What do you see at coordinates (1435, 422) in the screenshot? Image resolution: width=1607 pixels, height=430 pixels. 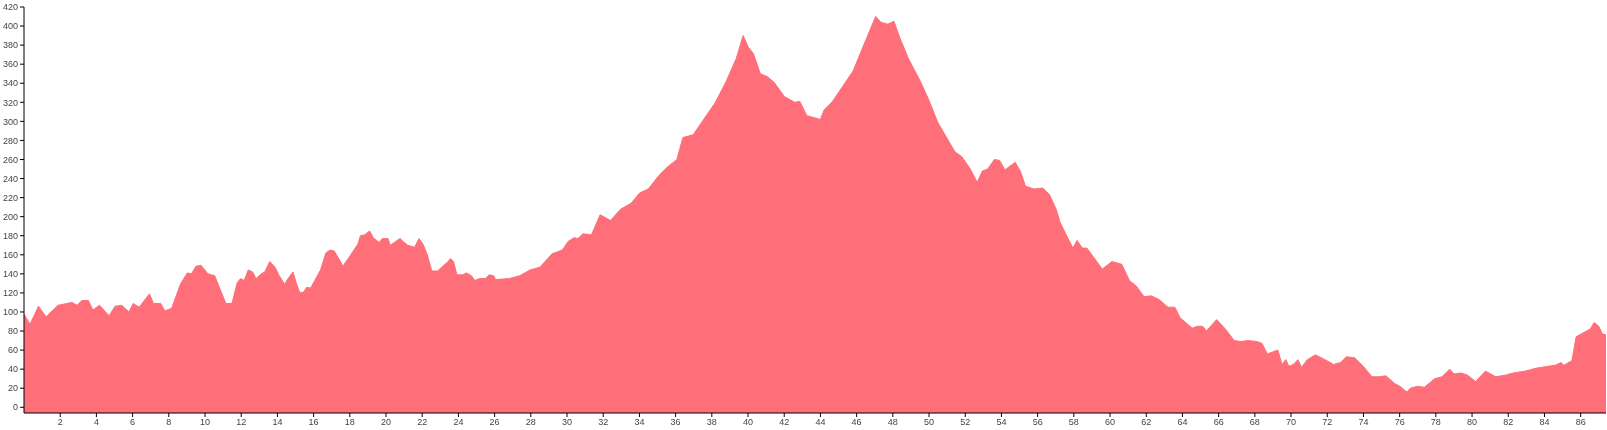 I see `x-tick-label: 78` at bounding box center [1435, 422].